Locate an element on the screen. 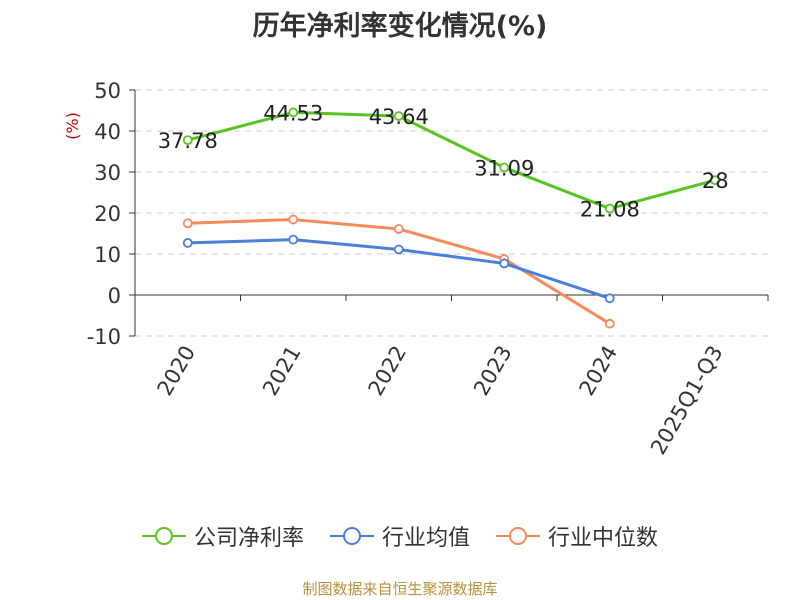 The height and width of the screenshot is (600, 800). x-tick-label: 2020 is located at coordinates (177, 371).